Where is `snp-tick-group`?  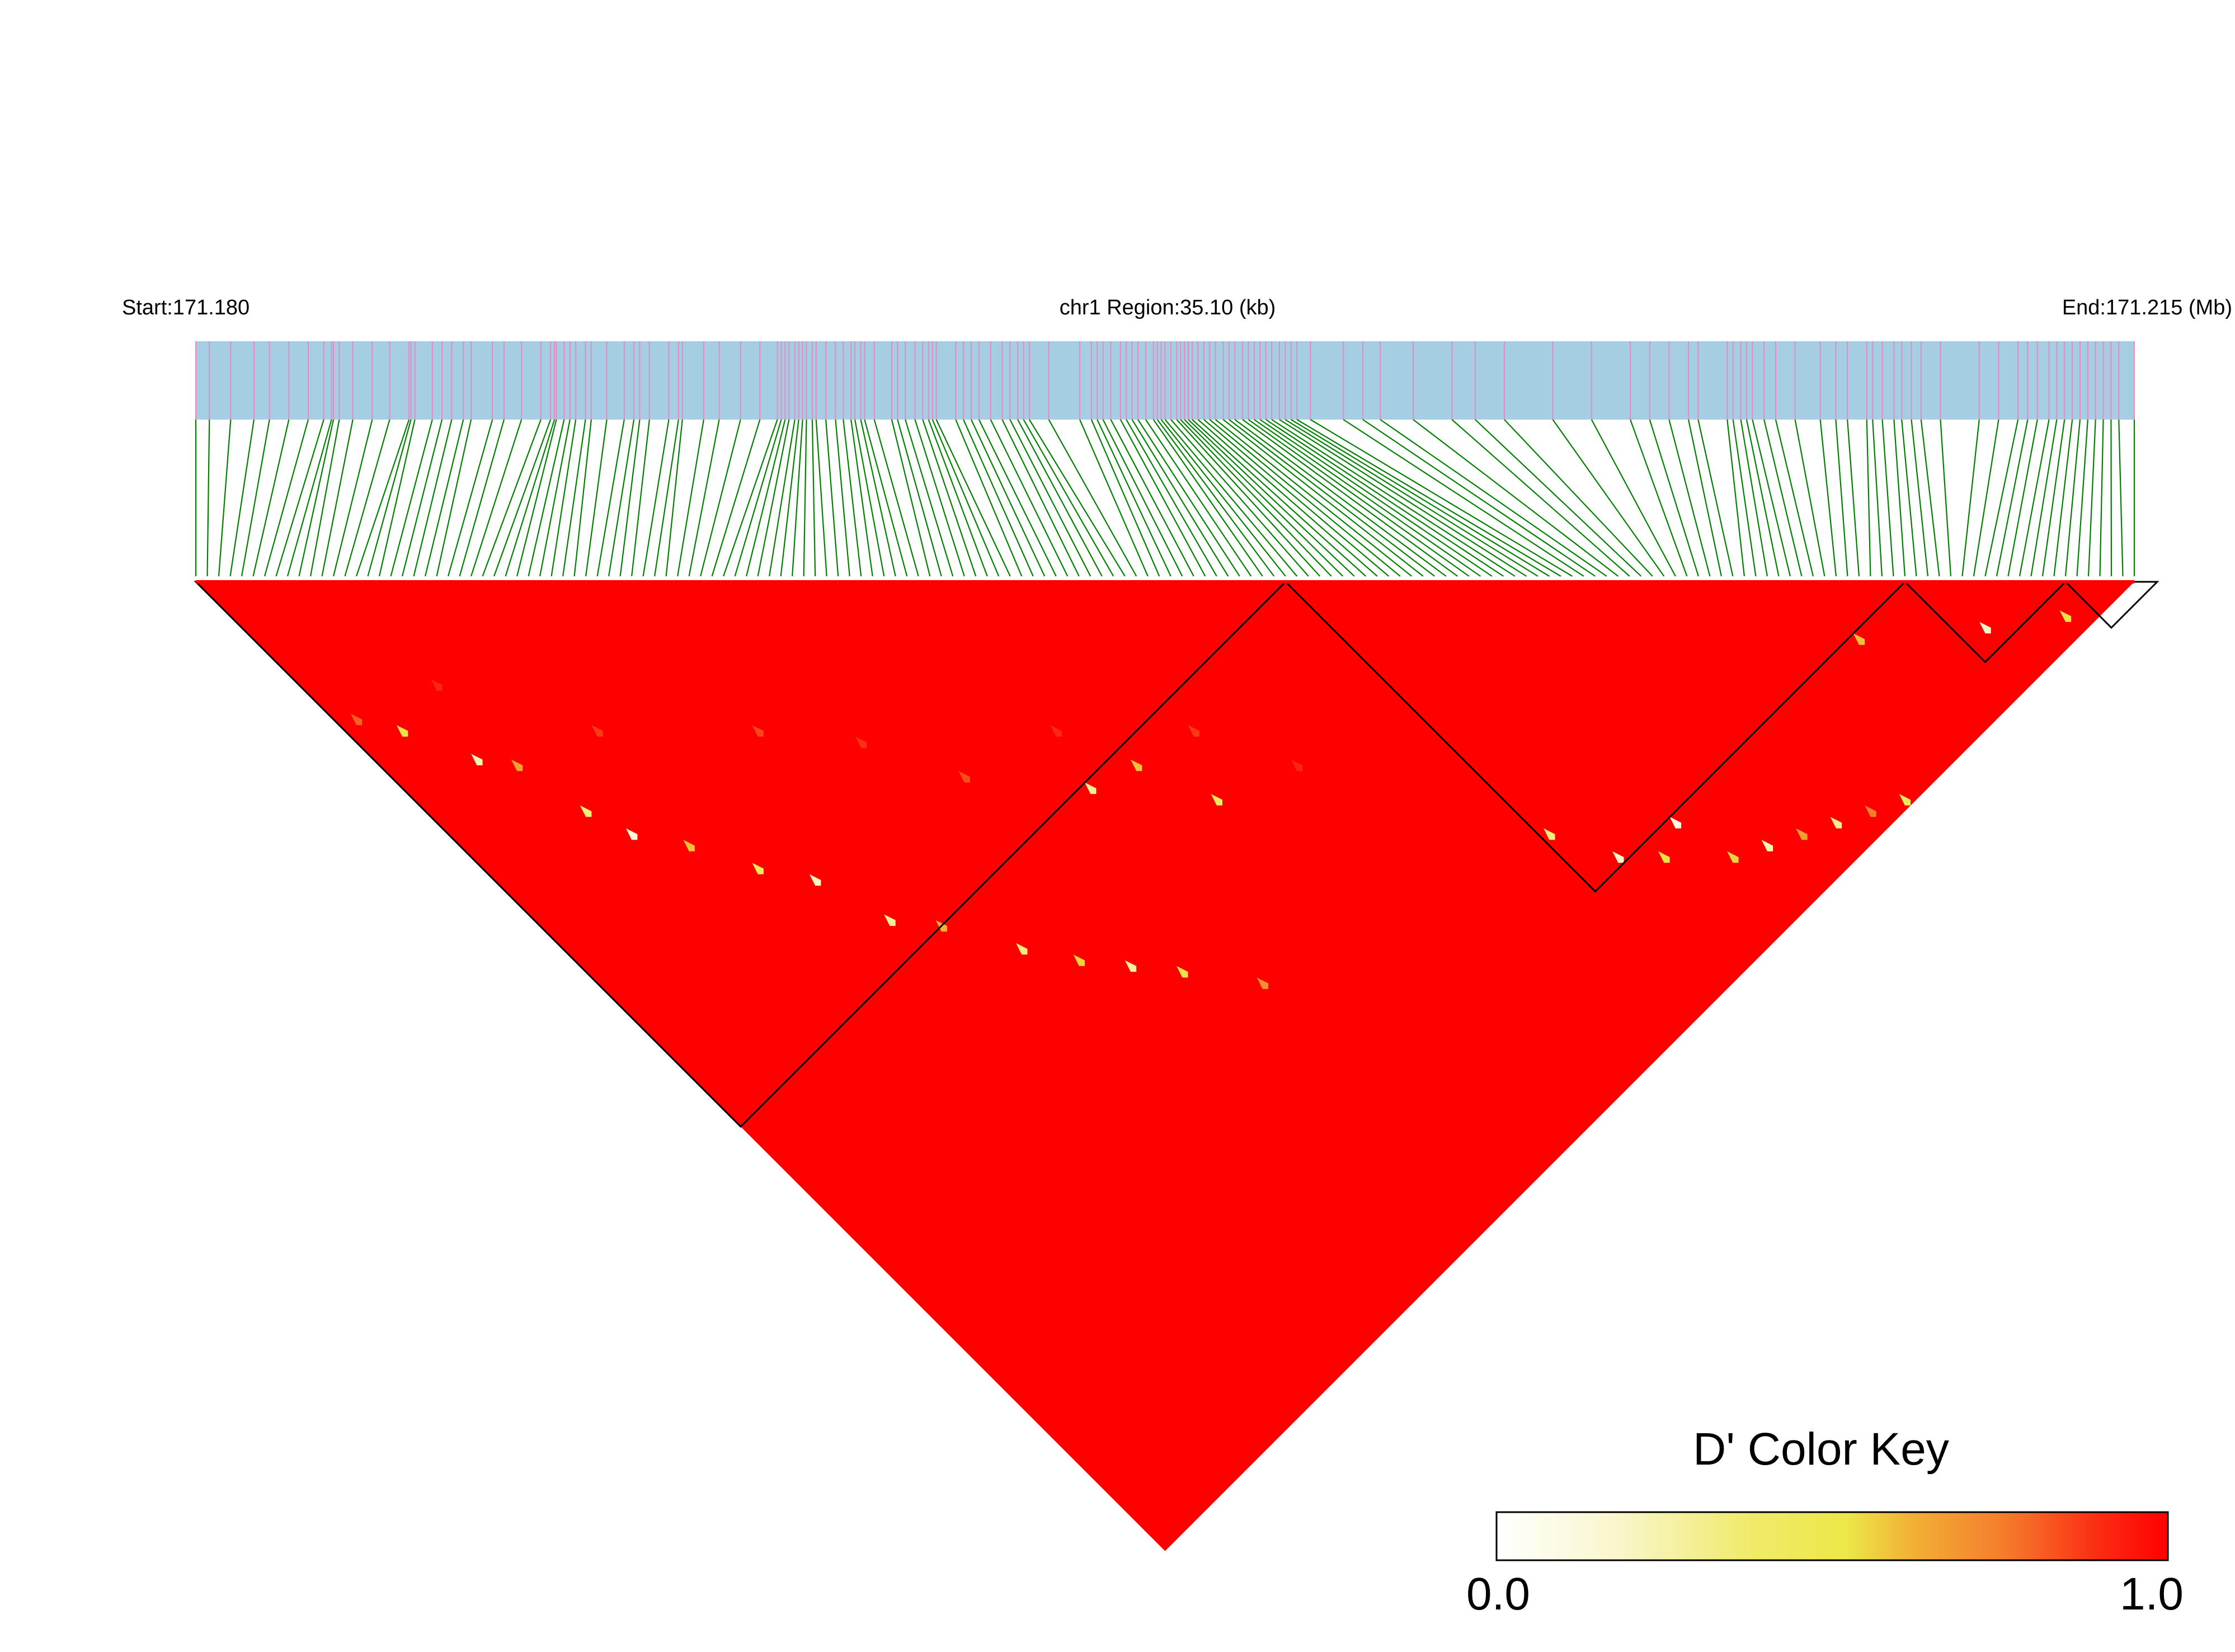 snp-tick-group is located at coordinates (1165, 381).